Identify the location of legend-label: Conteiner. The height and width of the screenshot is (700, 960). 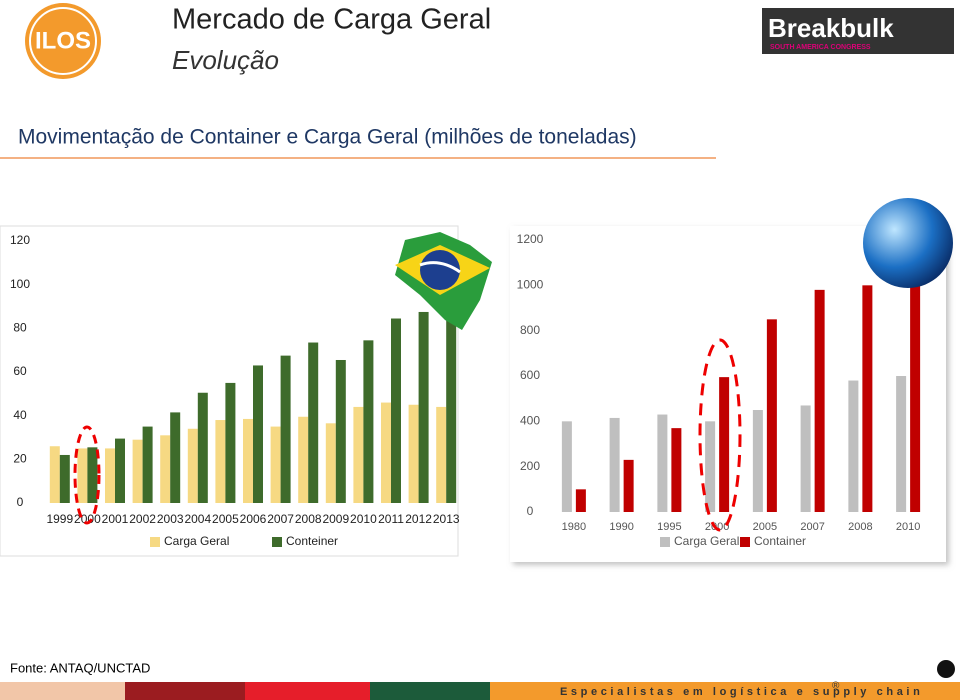
(312, 541).